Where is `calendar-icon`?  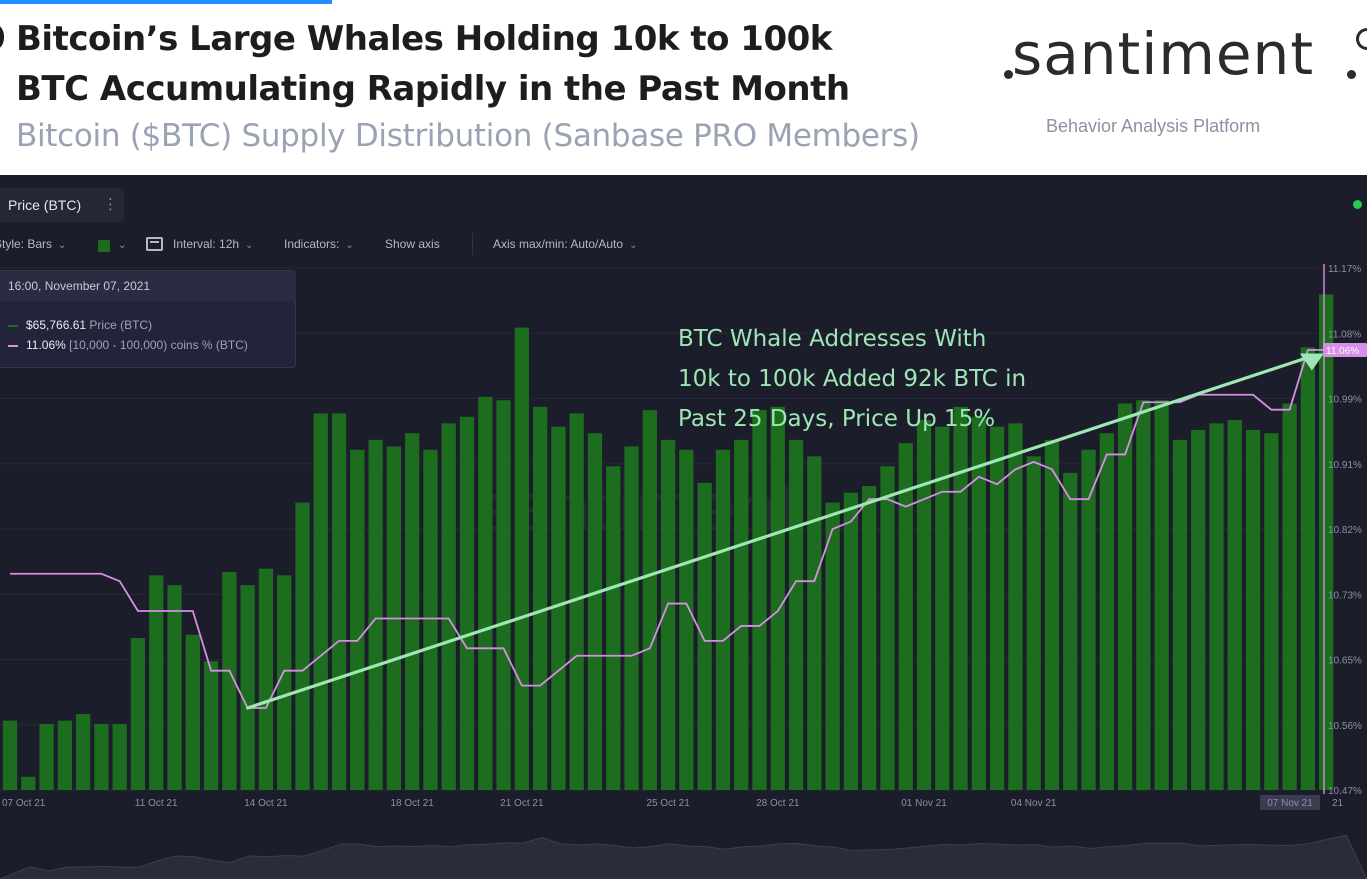 calendar-icon is located at coordinates (154, 244).